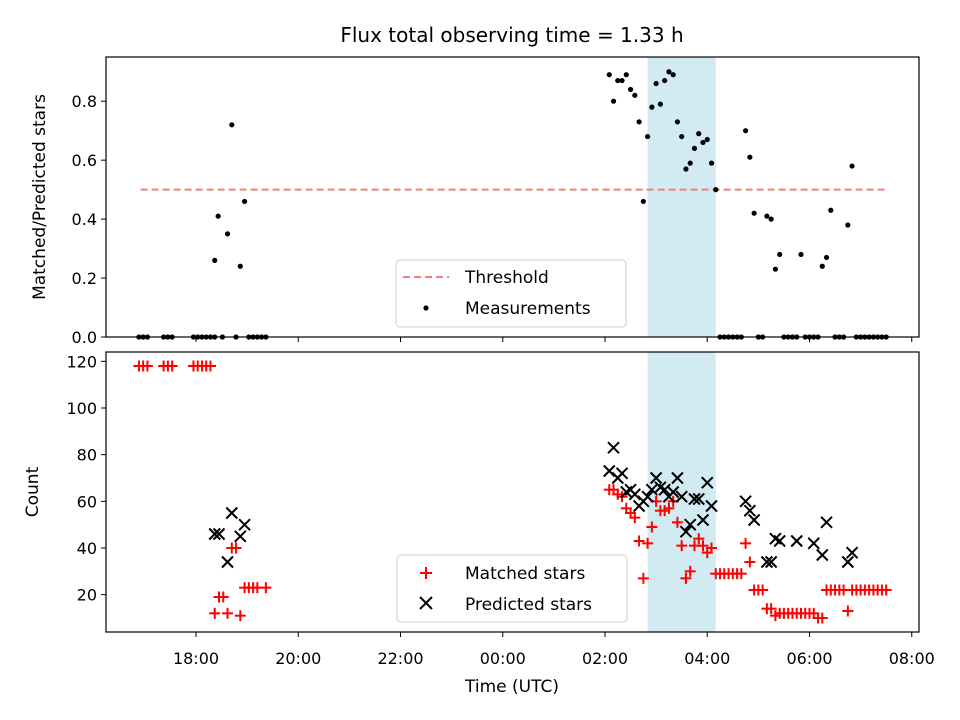 The image size is (960, 720). Describe the element at coordinates (707, 658) in the screenshot. I see `x-tick-label: 04:00` at that location.